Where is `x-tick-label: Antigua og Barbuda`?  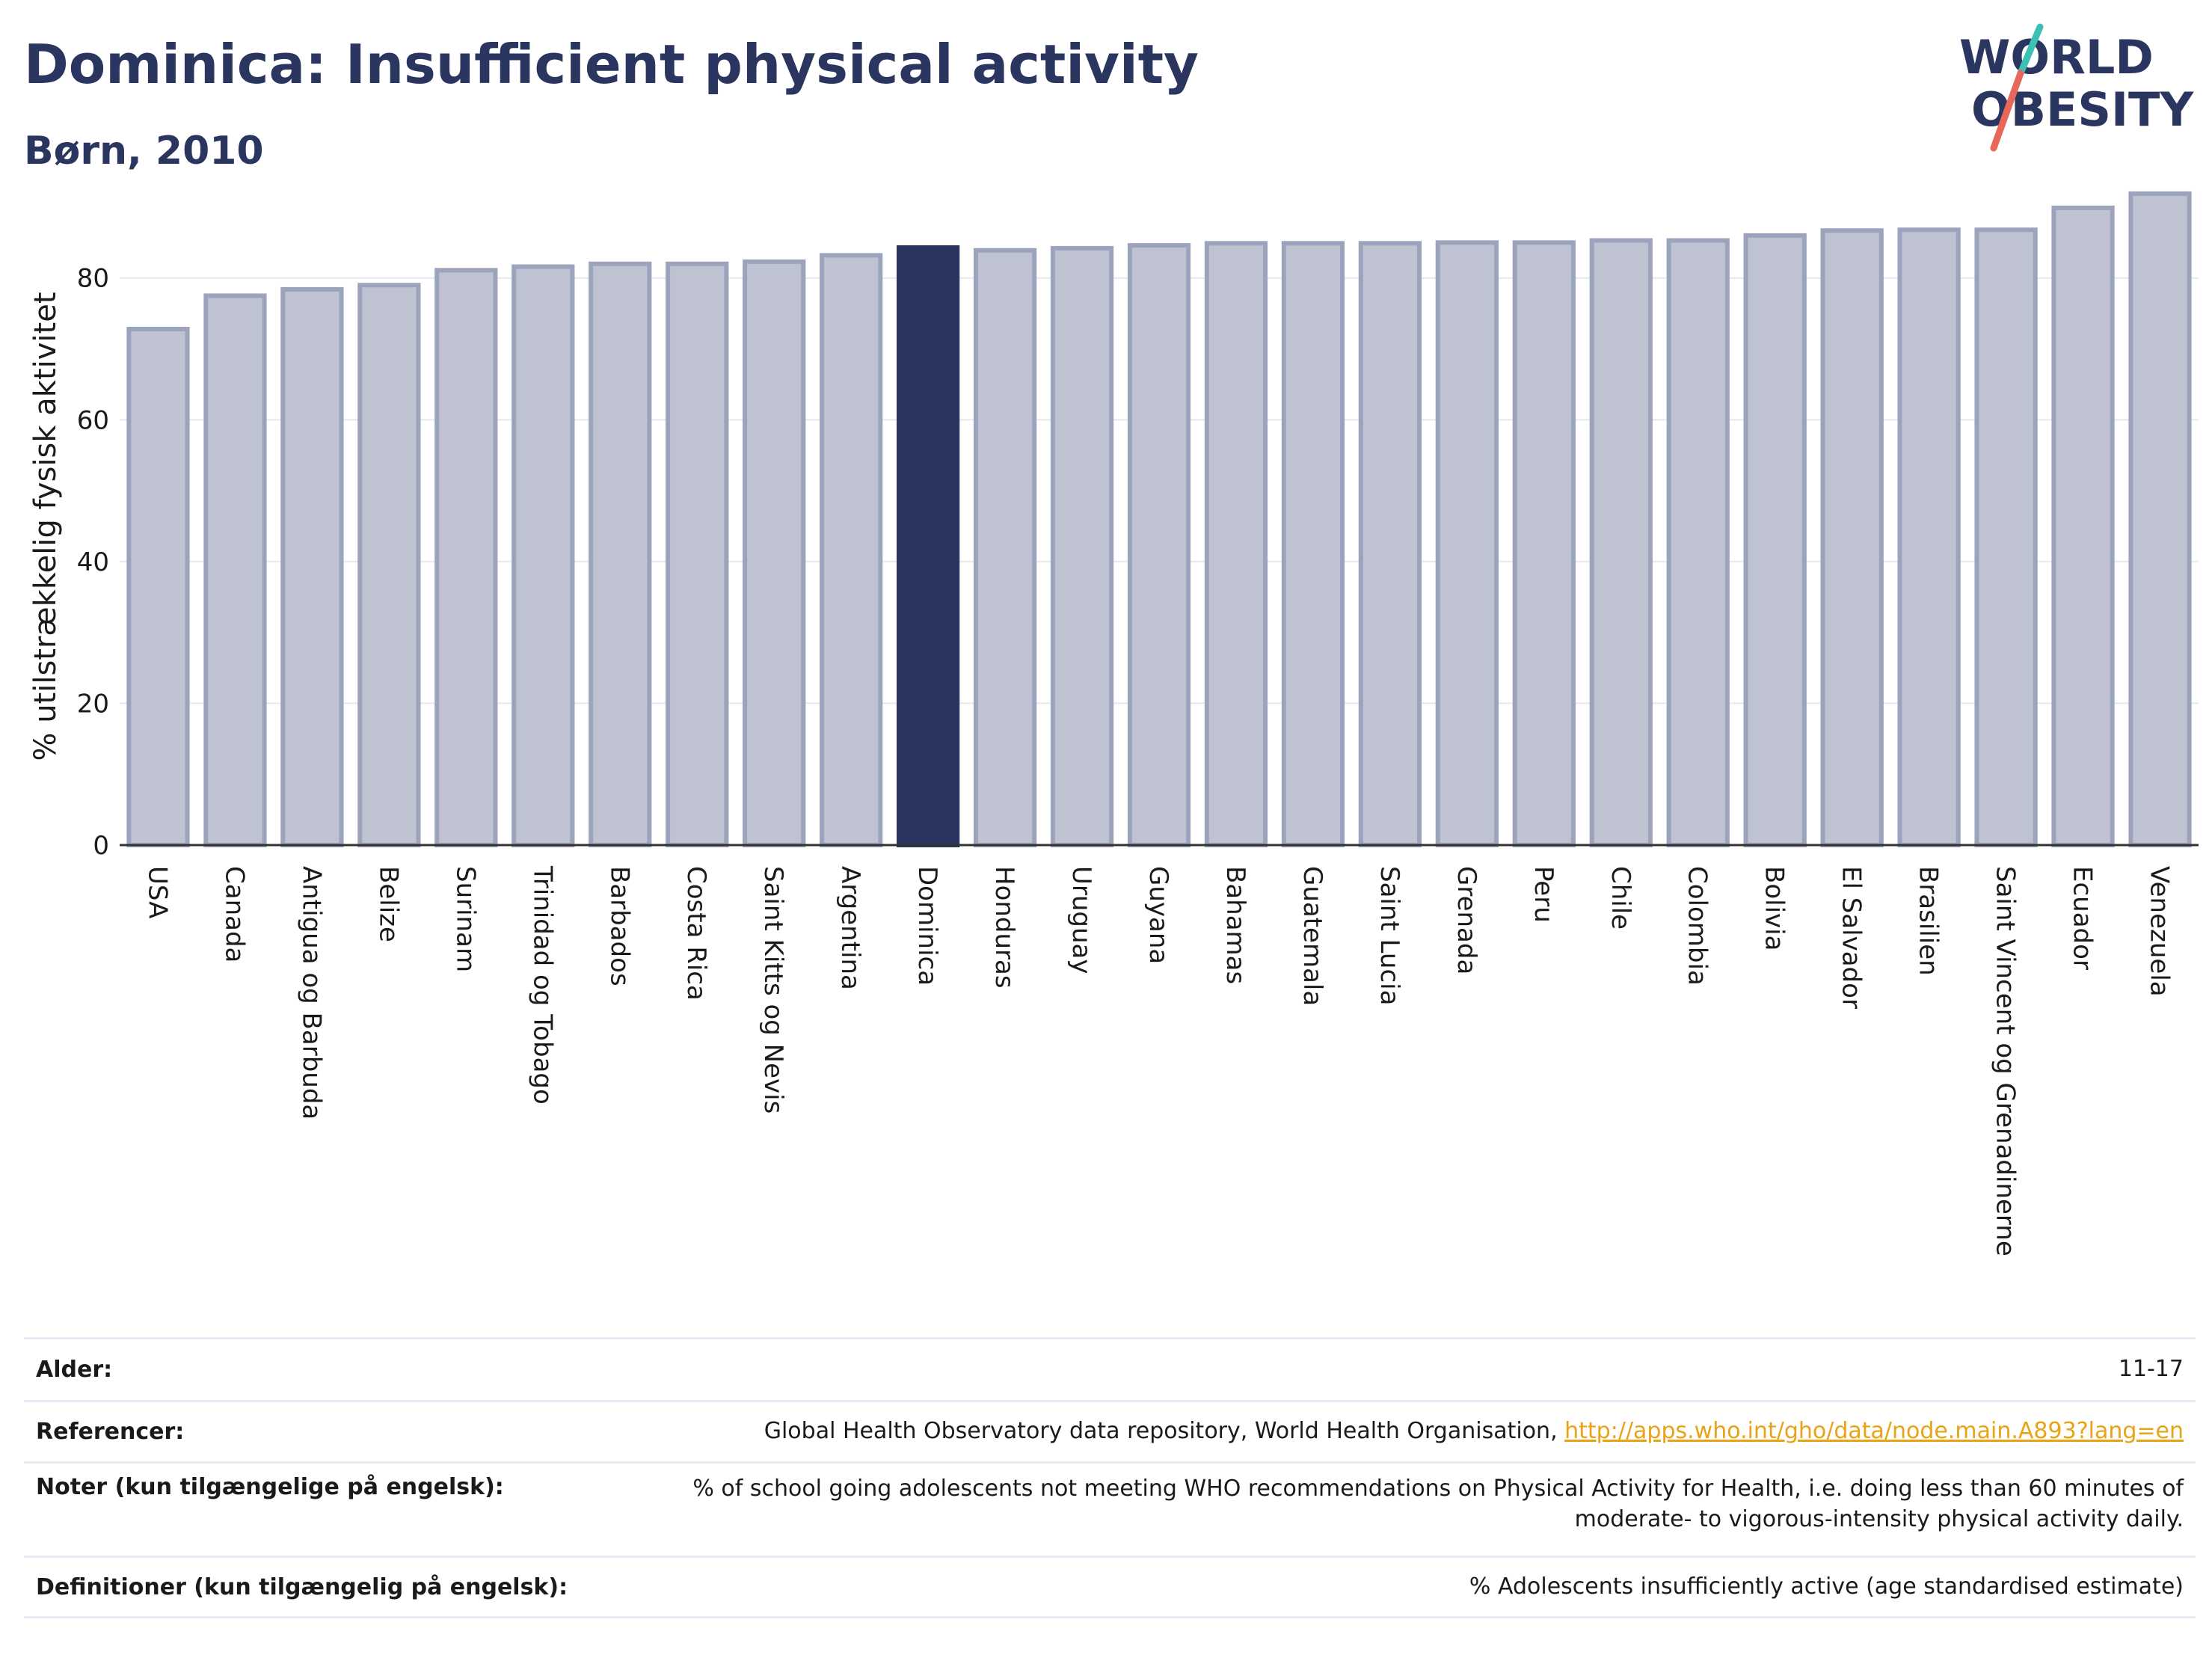
x-tick-label: Antigua og Barbuda is located at coordinates (311, 993).